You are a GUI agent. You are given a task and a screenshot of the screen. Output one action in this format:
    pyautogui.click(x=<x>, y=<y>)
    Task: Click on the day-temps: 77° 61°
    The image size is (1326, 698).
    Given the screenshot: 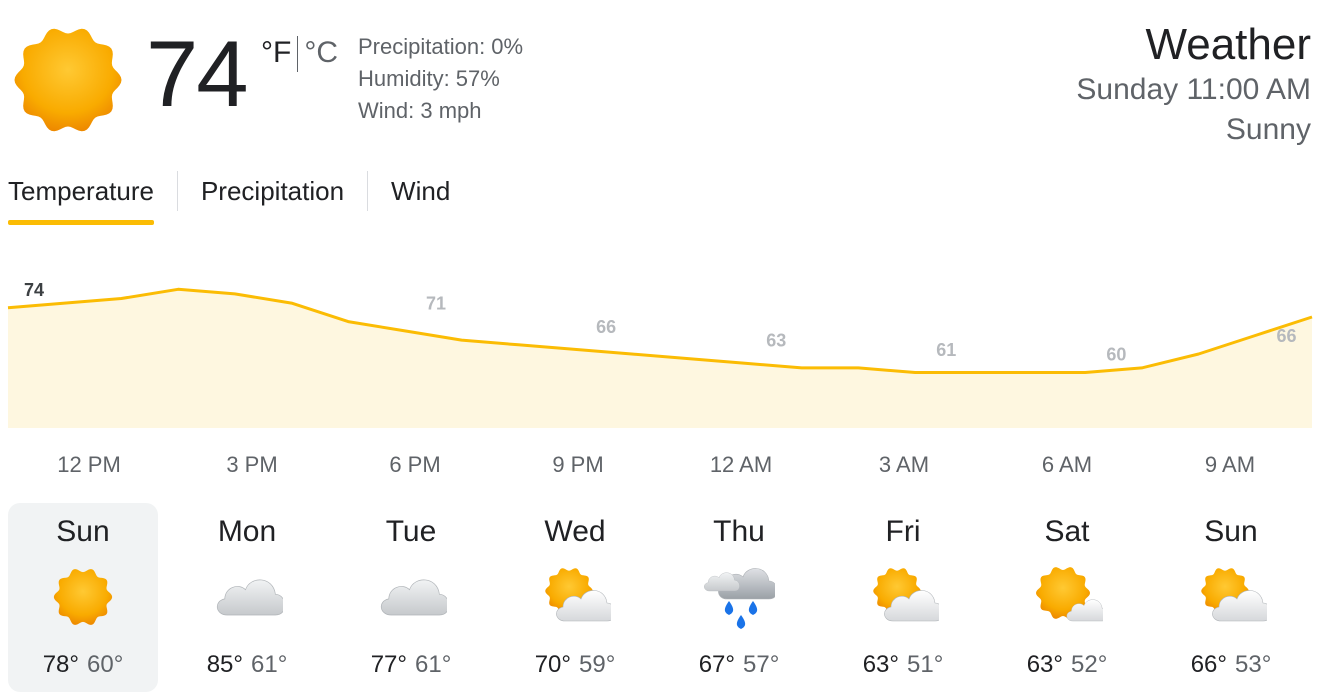 What is the action you would take?
    pyautogui.click(x=411, y=665)
    